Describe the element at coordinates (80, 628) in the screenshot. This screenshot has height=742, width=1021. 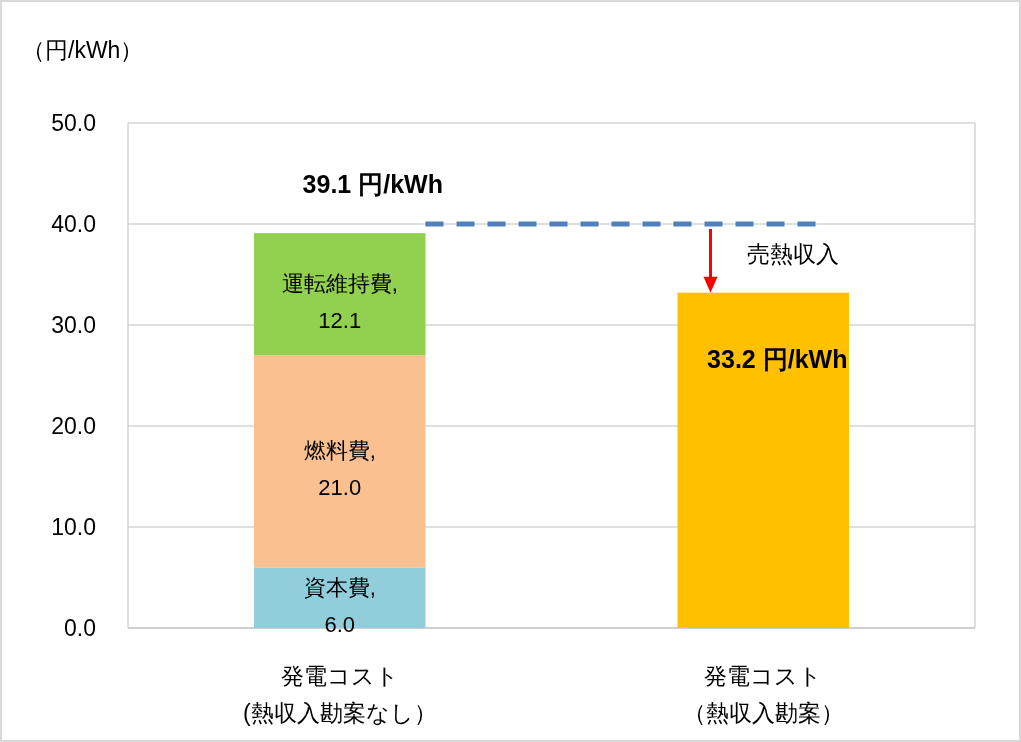
I see `y-tick-label: 0.0` at that location.